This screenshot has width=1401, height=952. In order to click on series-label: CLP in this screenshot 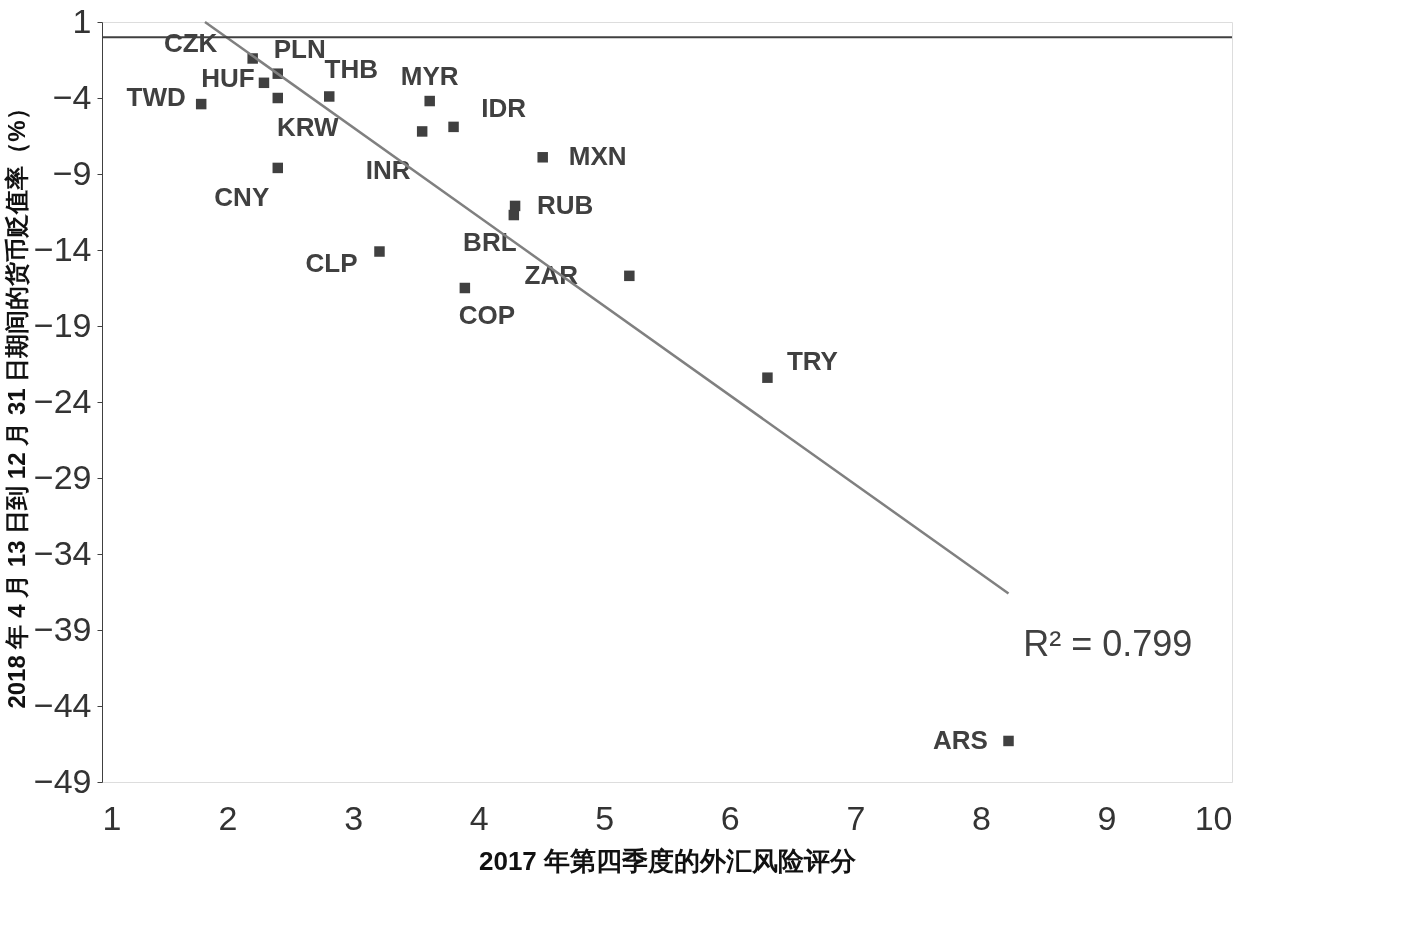, I will do `click(331, 262)`.